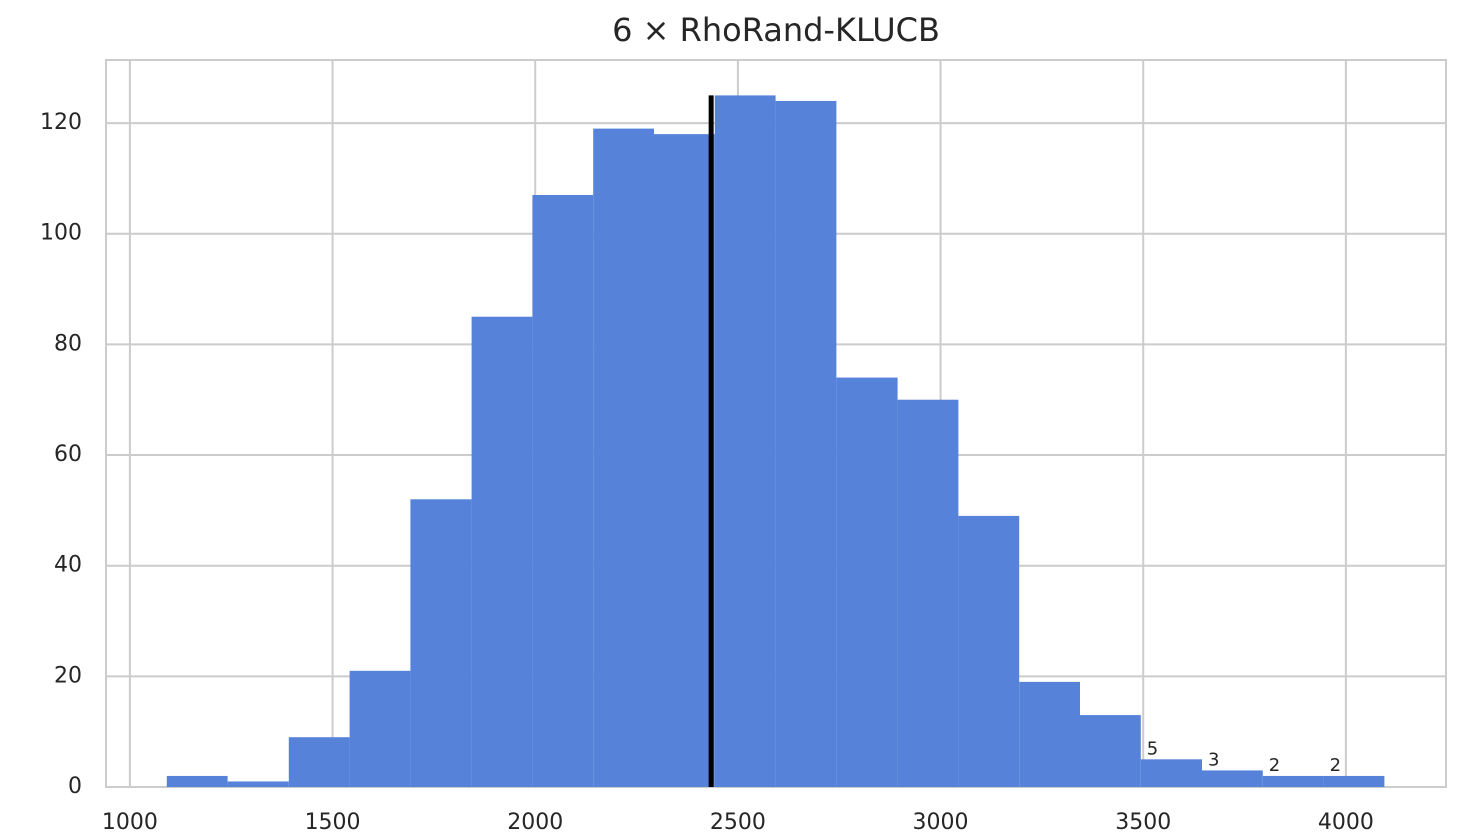 The width and height of the screenshot is (1457, 837). I want to click on y-tick-label: 60, so click(68, 454).